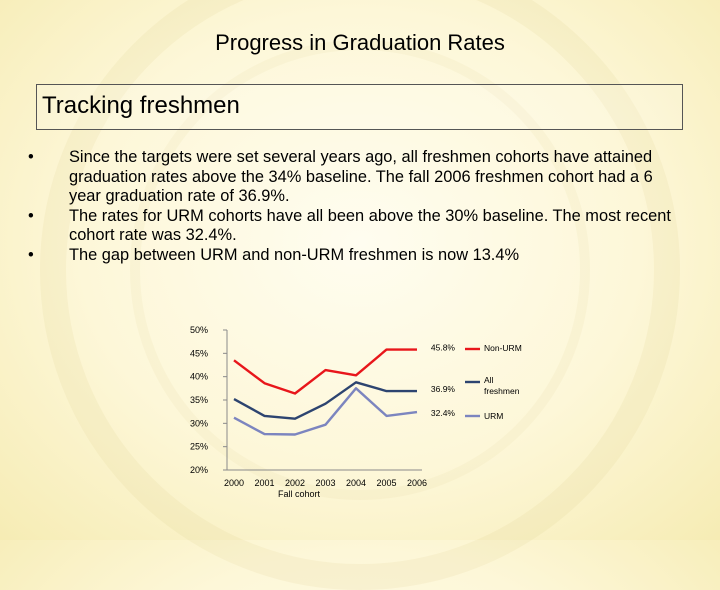 The width and height of the screenshot is (720, 590). Describe the element at coordinates (386, 483) in the screenshot. I see `x-category-label: 2005` at that location.